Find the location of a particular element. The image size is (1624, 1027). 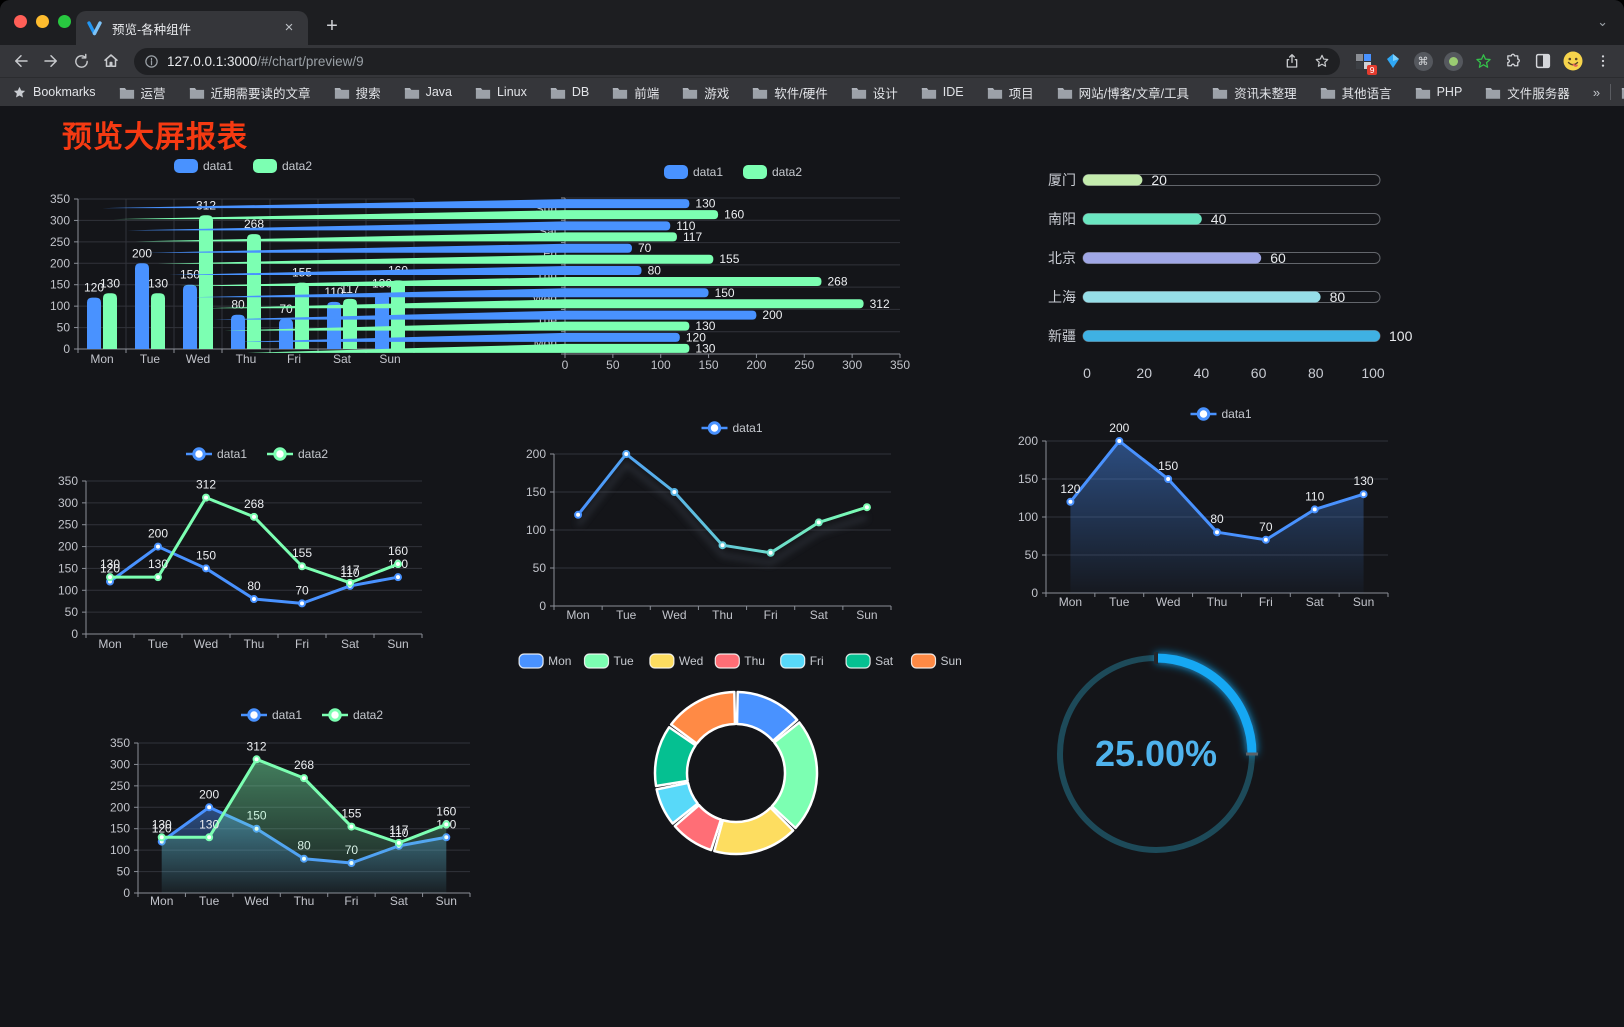

extension-gem-icon is located at coordinates (1393, 61).